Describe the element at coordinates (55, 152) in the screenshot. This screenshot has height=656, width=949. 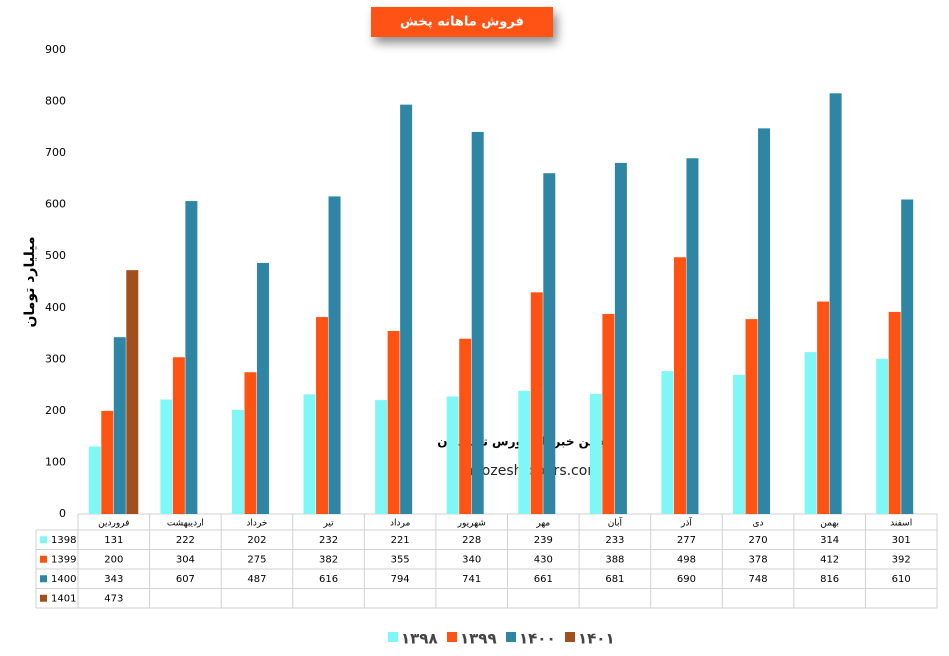
I see `y-tick-label: 700` at that location.